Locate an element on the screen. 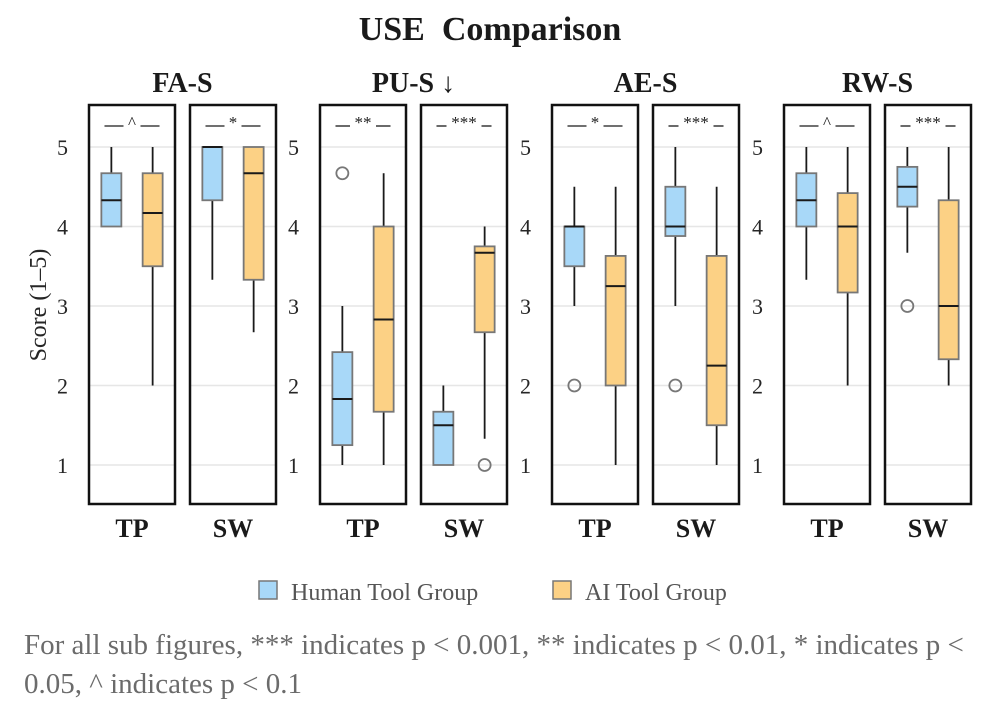 The height and width of the screenshot is (719, 996). panel-title: FA-S is located at coordinates (182, 83).